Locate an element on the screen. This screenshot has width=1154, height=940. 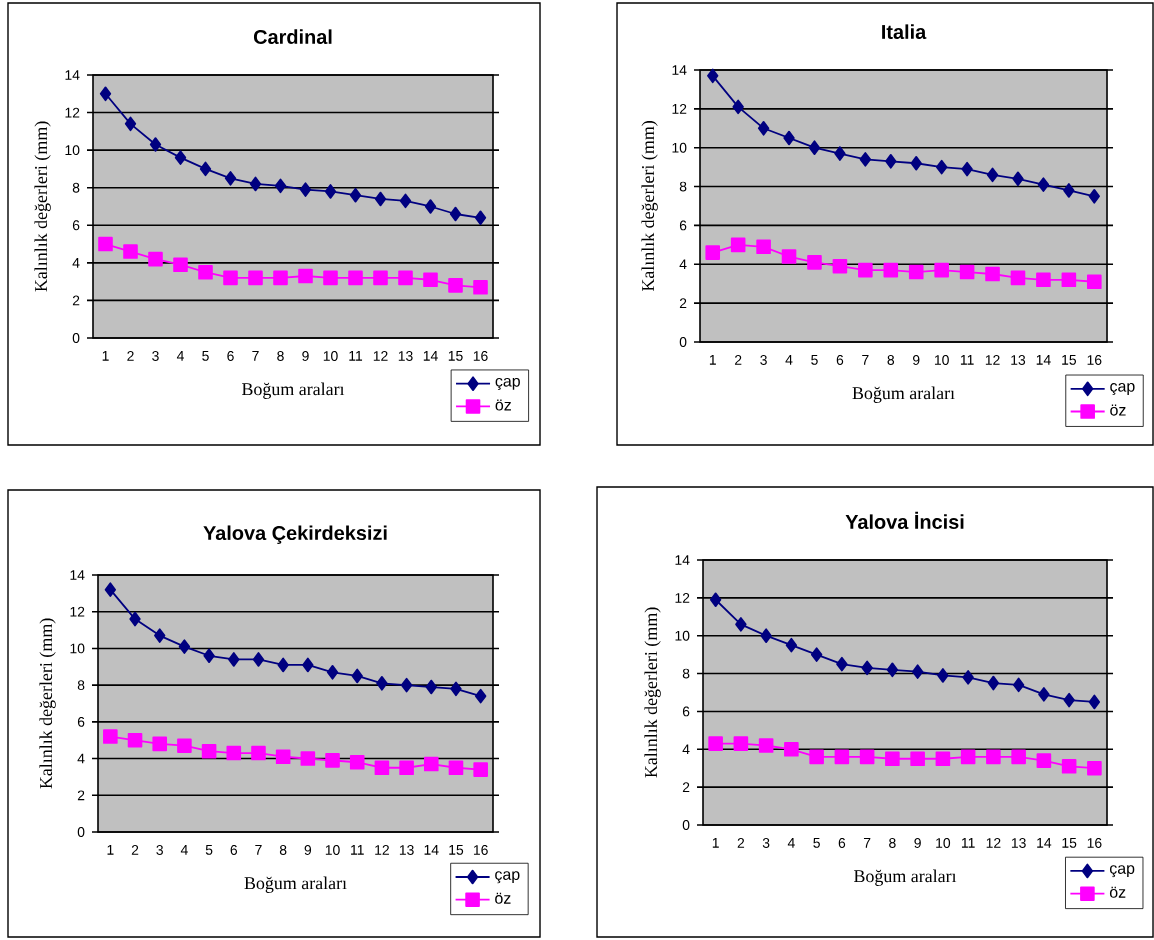
x-tick-label: 15 is located at coordinates (1069, 360).